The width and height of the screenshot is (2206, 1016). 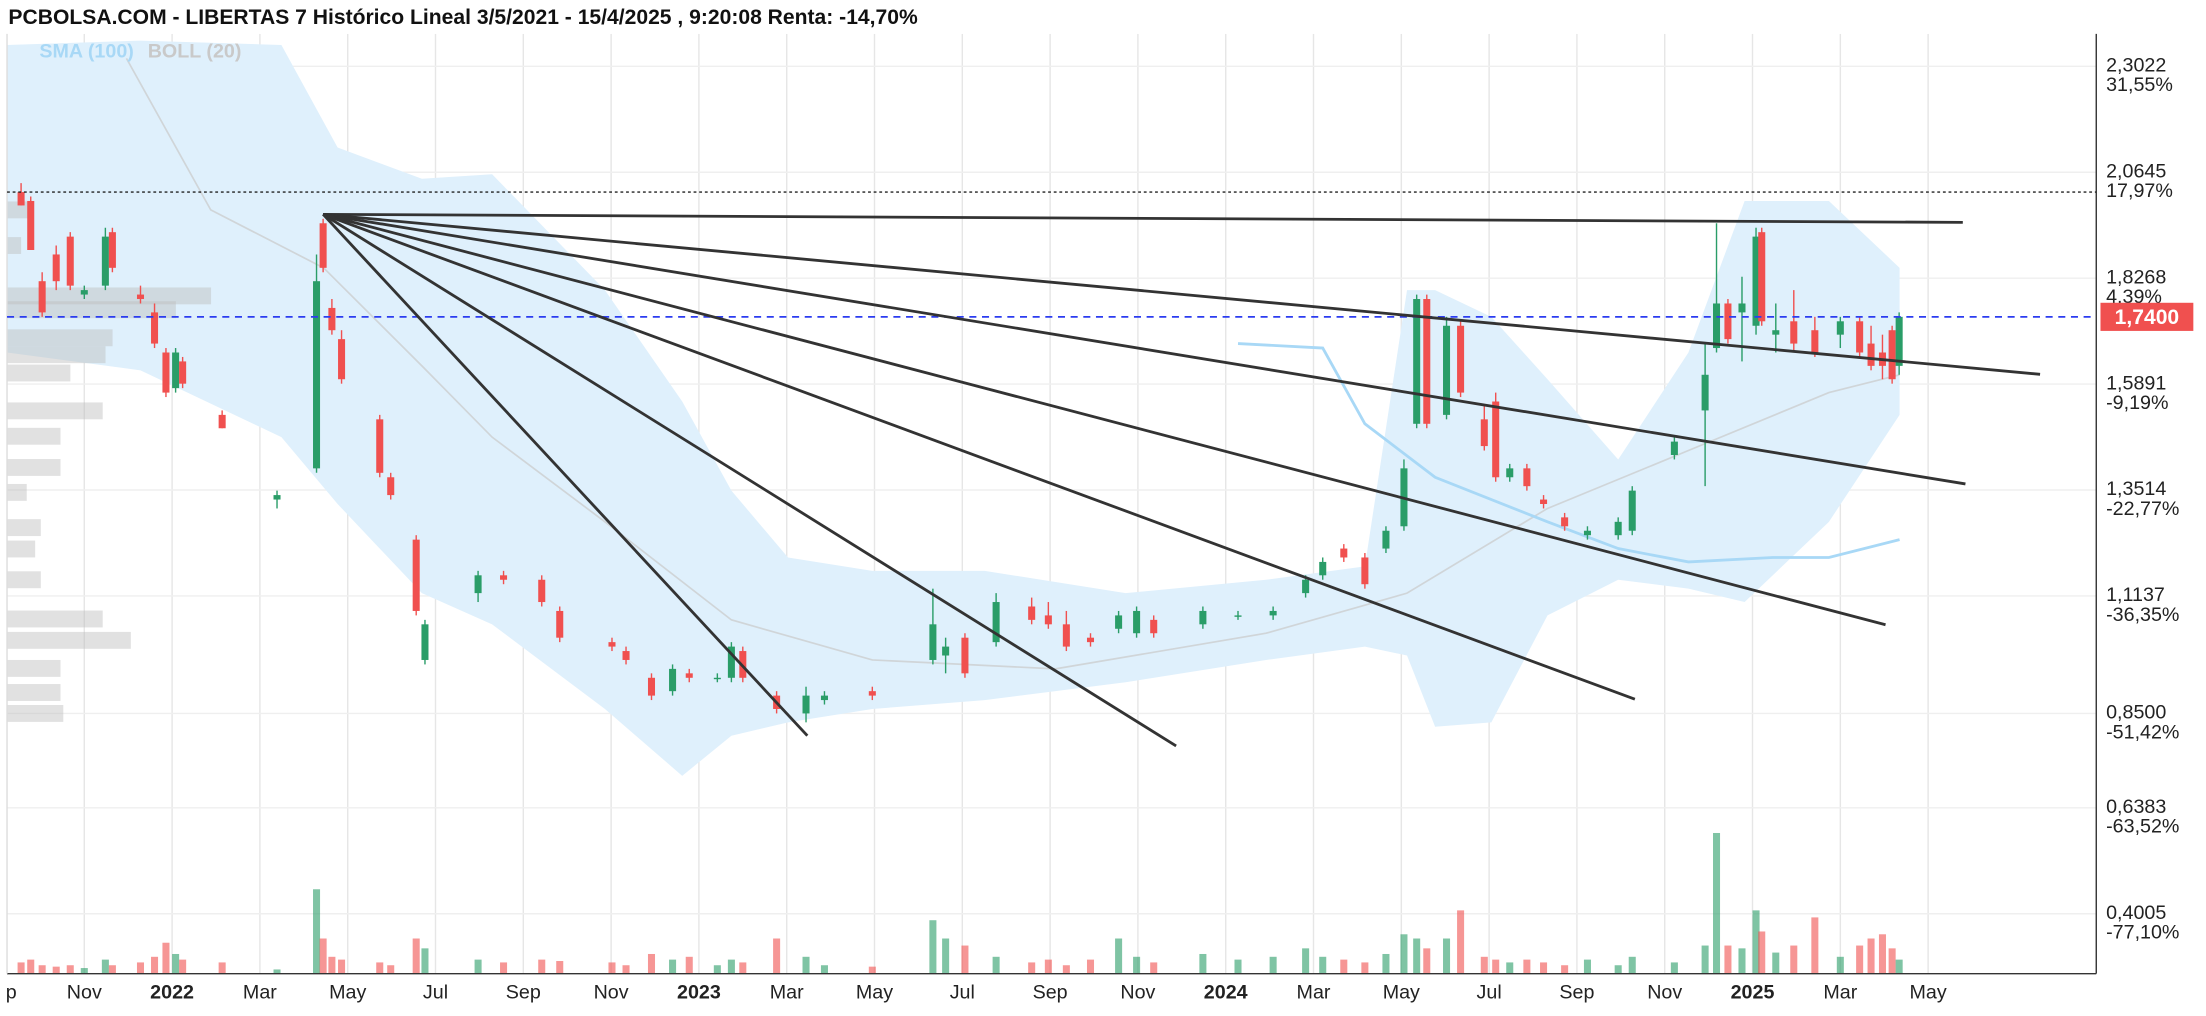 I want to click on x-tick-label: May, so click(x=347, y=993).